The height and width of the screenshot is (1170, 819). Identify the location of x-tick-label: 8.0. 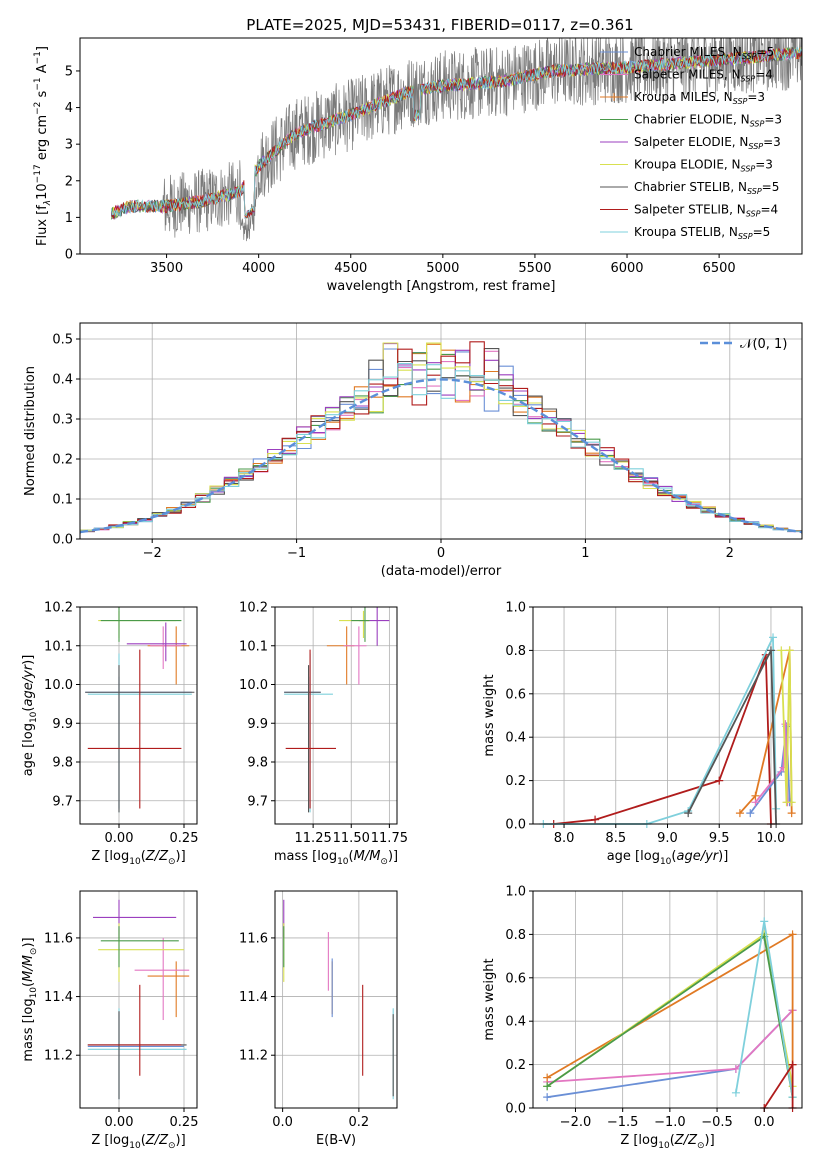
(564, 838).